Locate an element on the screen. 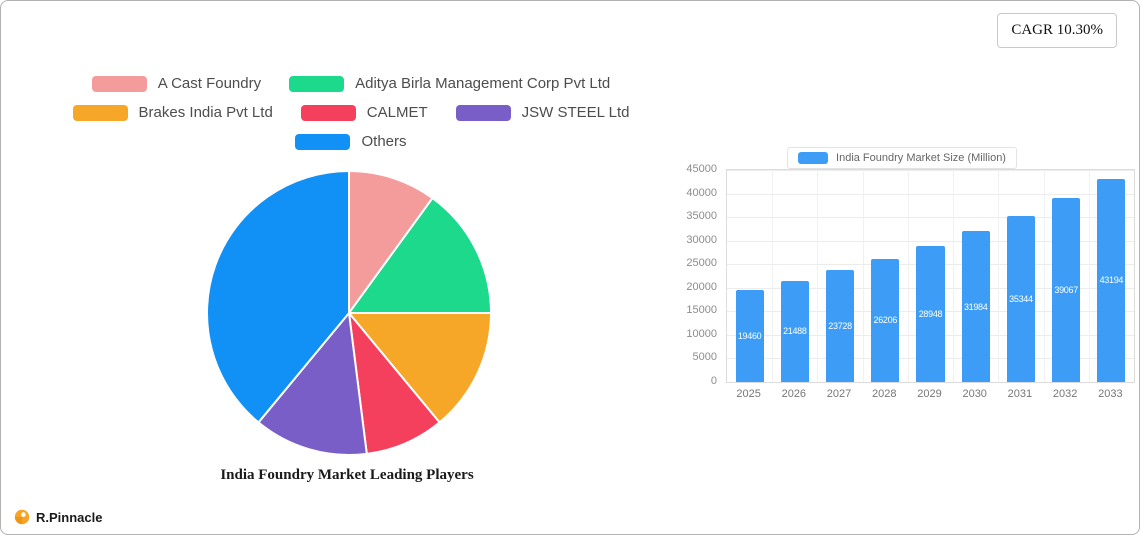 This screenshot has height=535, width=1140. y-tick-label: 20000 is located at coordinates (701, 286).